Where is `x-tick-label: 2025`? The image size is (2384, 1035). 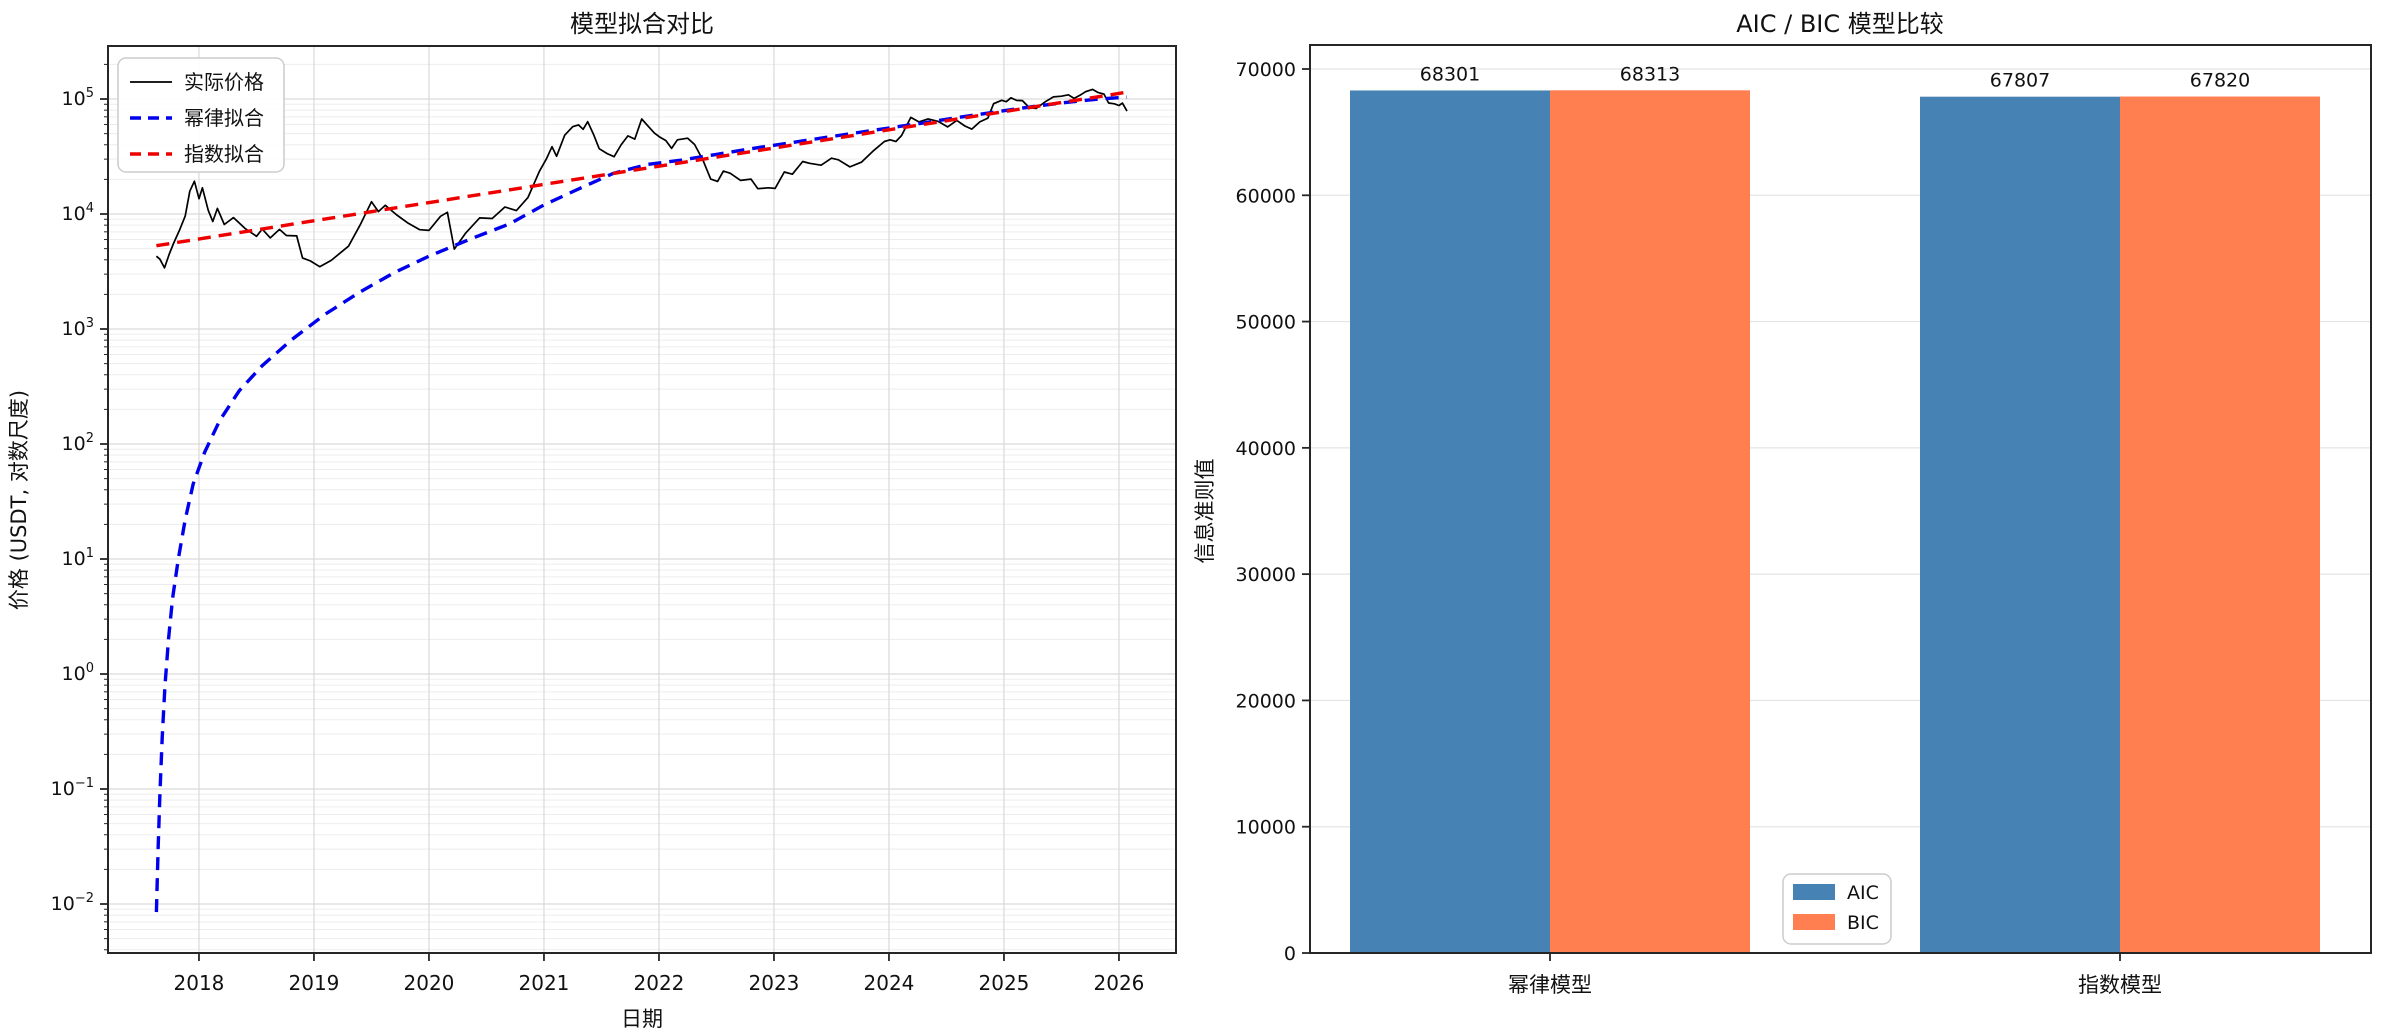
x-tick-label: 2025 is located at coordinates (1004, 983).